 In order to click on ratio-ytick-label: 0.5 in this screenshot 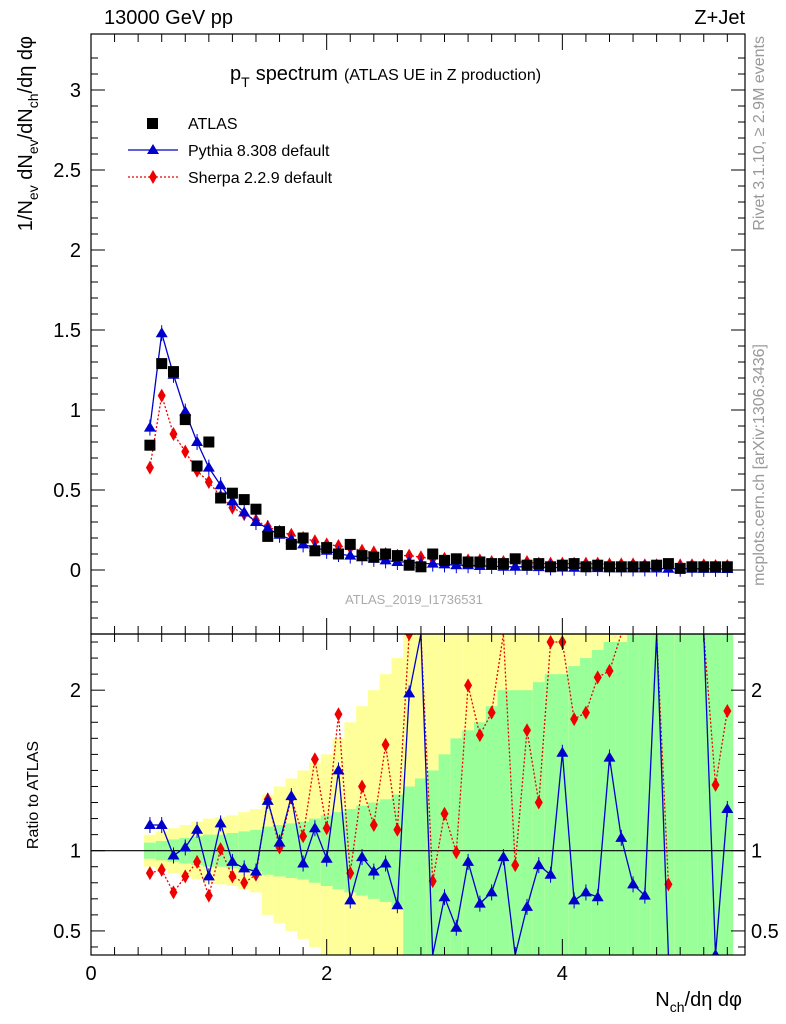, I will do `click(67, 932)`.